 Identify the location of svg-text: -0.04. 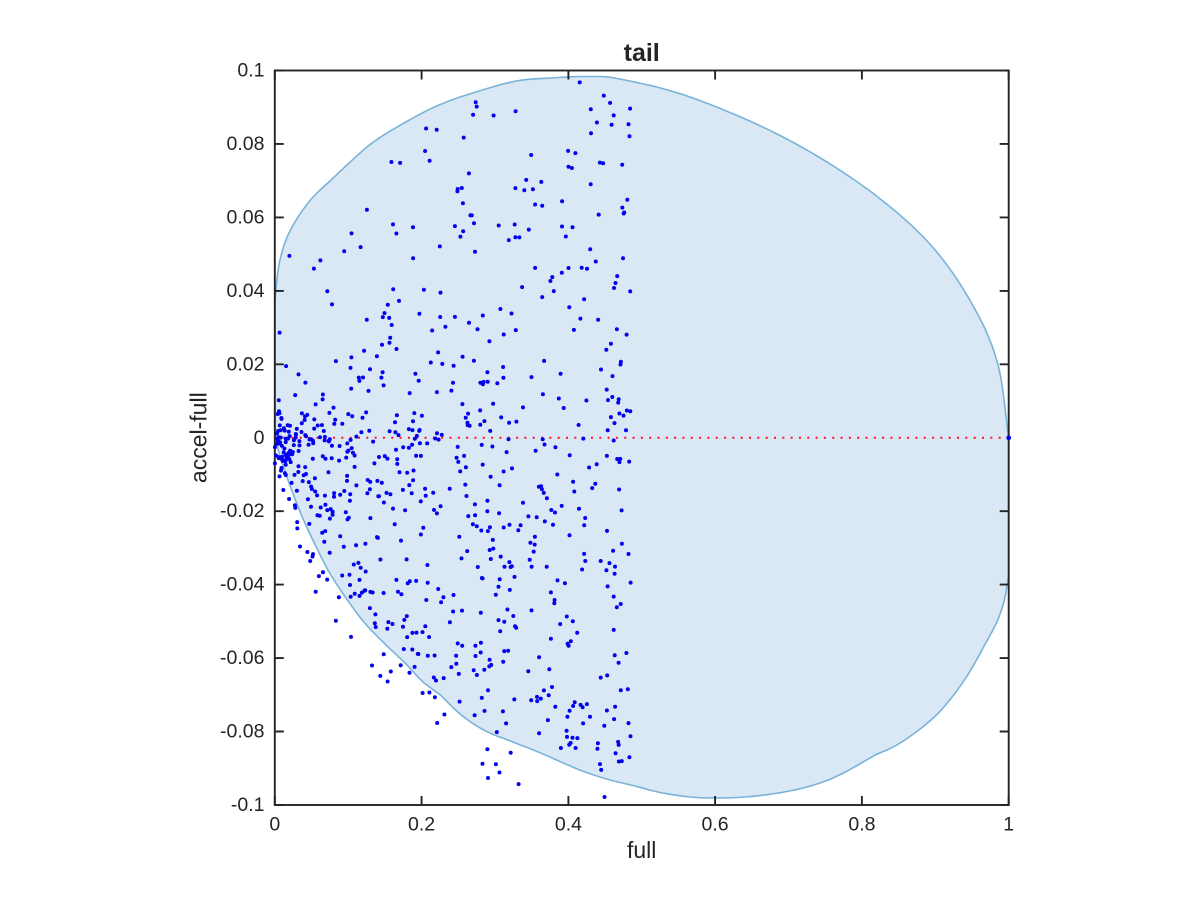
(242, 585).